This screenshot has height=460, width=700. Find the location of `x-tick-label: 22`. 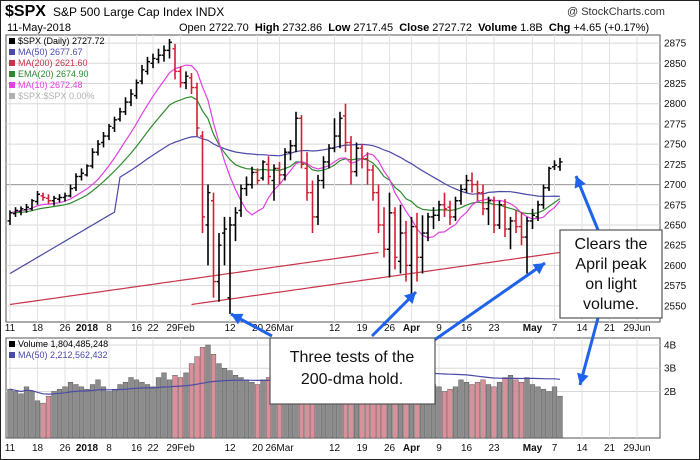

x-tick-label: 22 is located at coordinates (153, 448).